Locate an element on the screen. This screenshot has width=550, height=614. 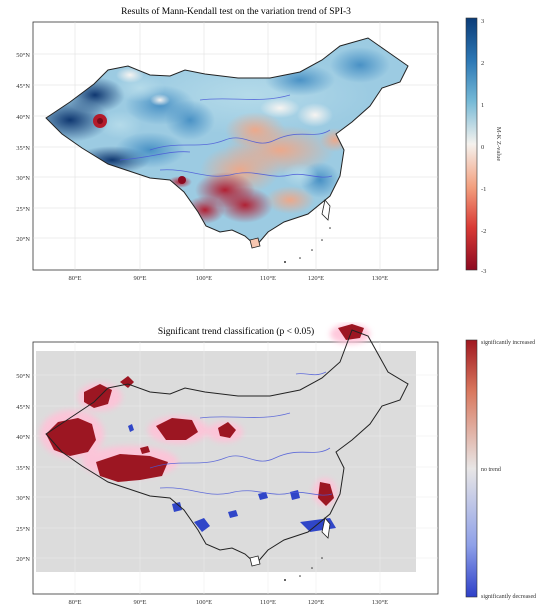
colorbar-tick: -1 is located at coordinates (483, 189).